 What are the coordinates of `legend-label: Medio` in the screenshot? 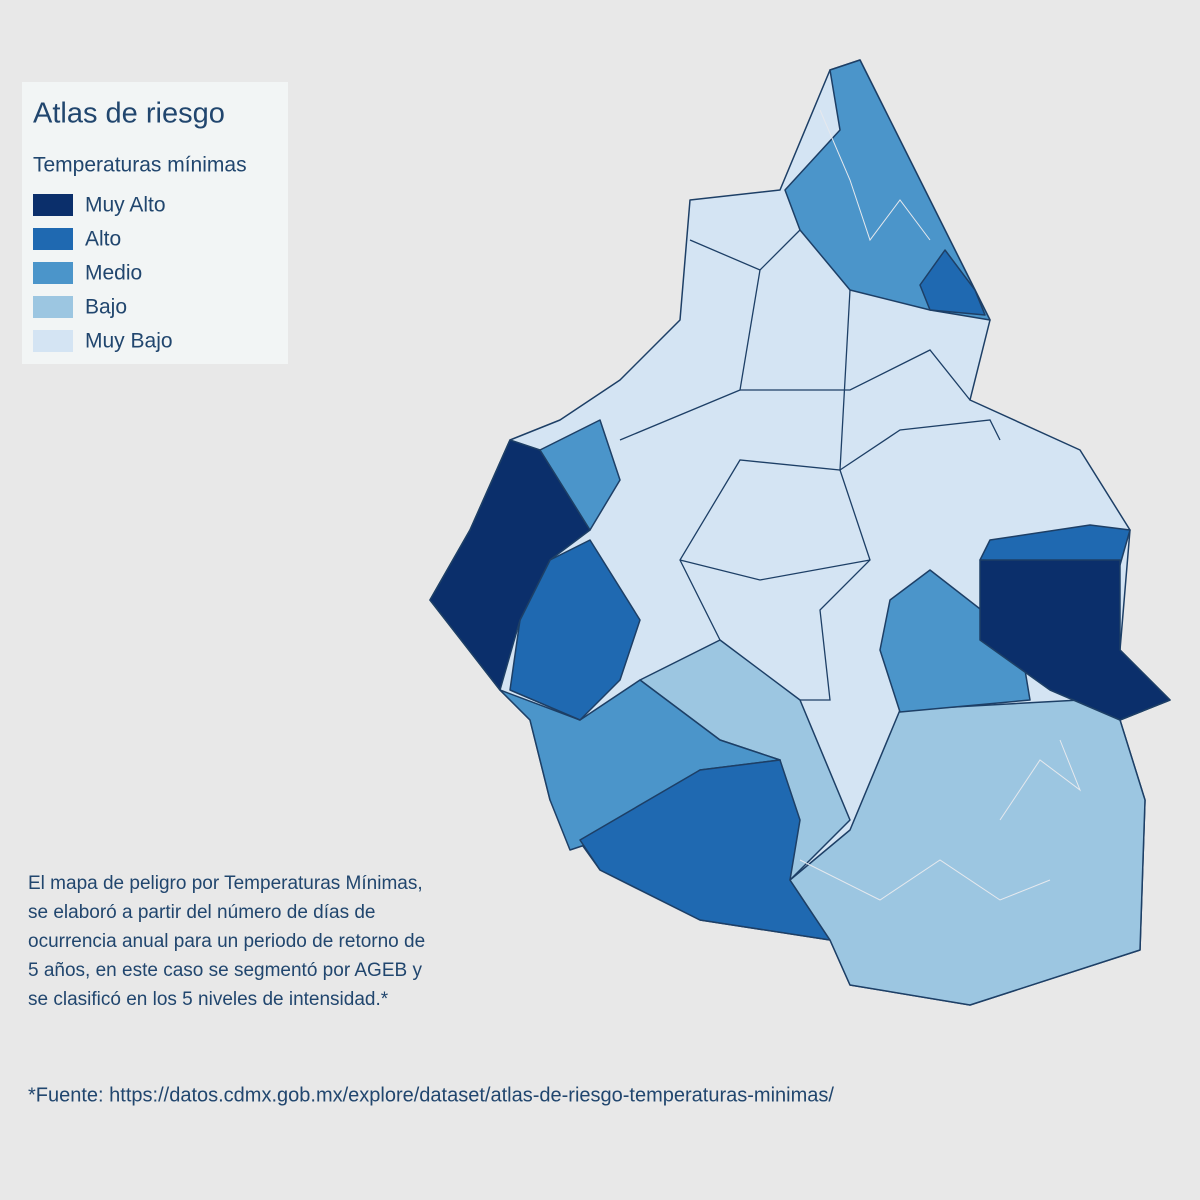 It's located at (113, 273).